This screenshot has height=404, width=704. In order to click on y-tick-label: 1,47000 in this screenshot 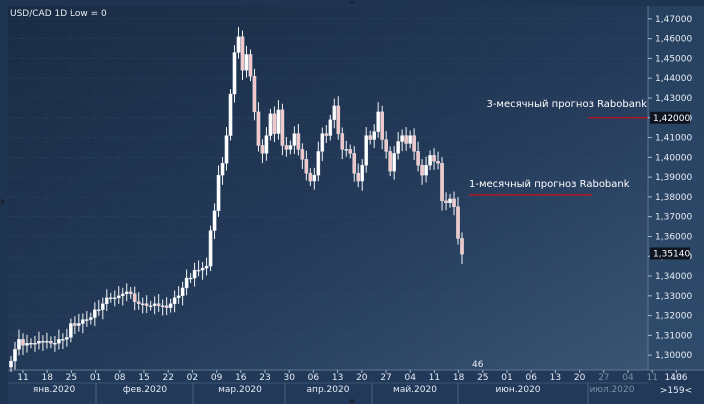, I will do `click(673, 20)`.